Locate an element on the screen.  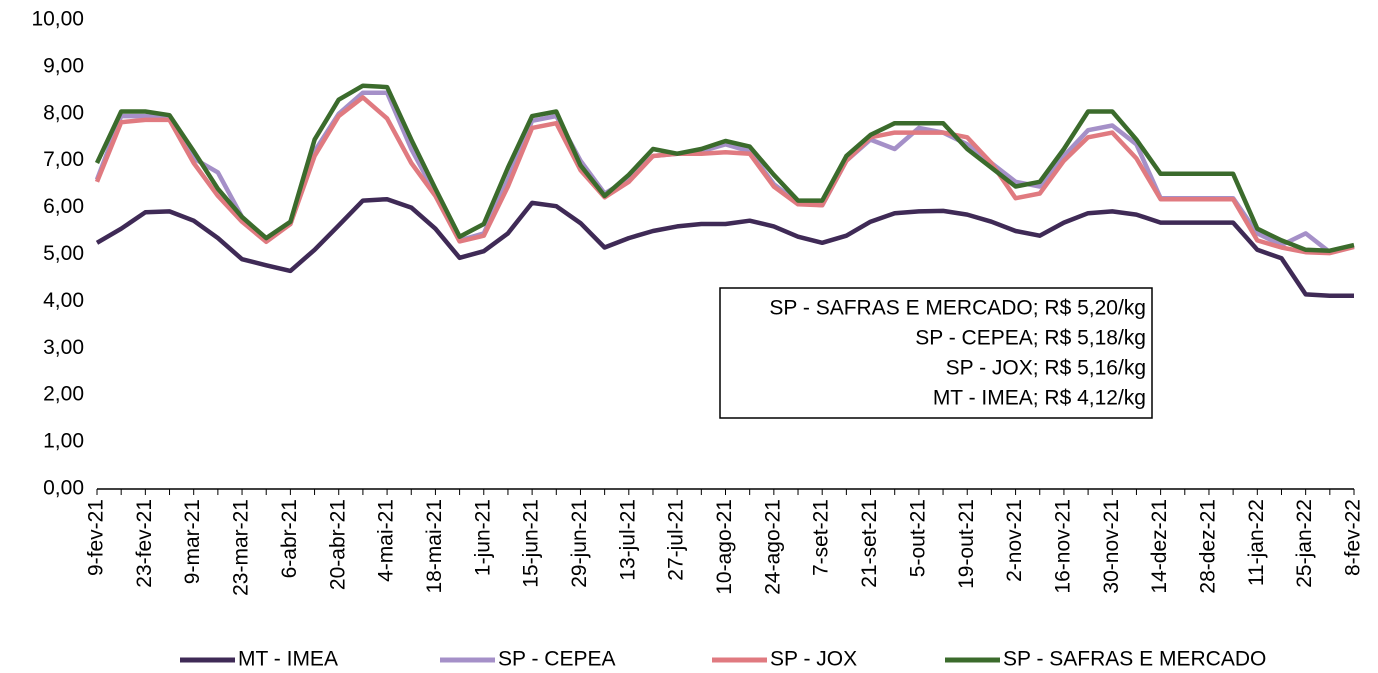
legend-label: MT - IMEA is located at coordinates (288, 659).